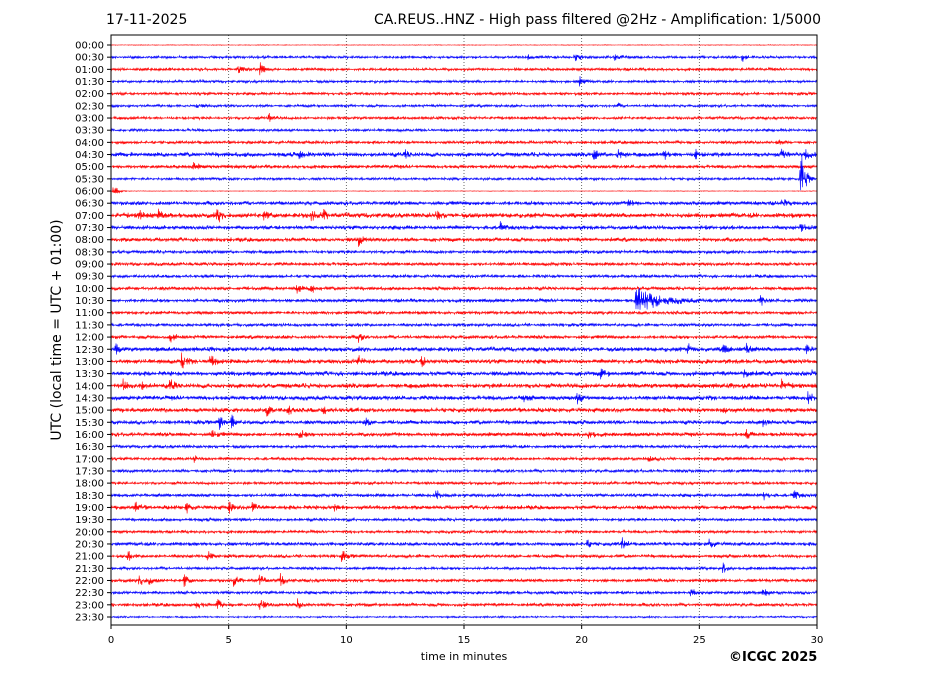  What do you see at coordinates (89, 557) in the screenshot?
I see `y-tick-label: 21:00` at bounding box center [89, 557].